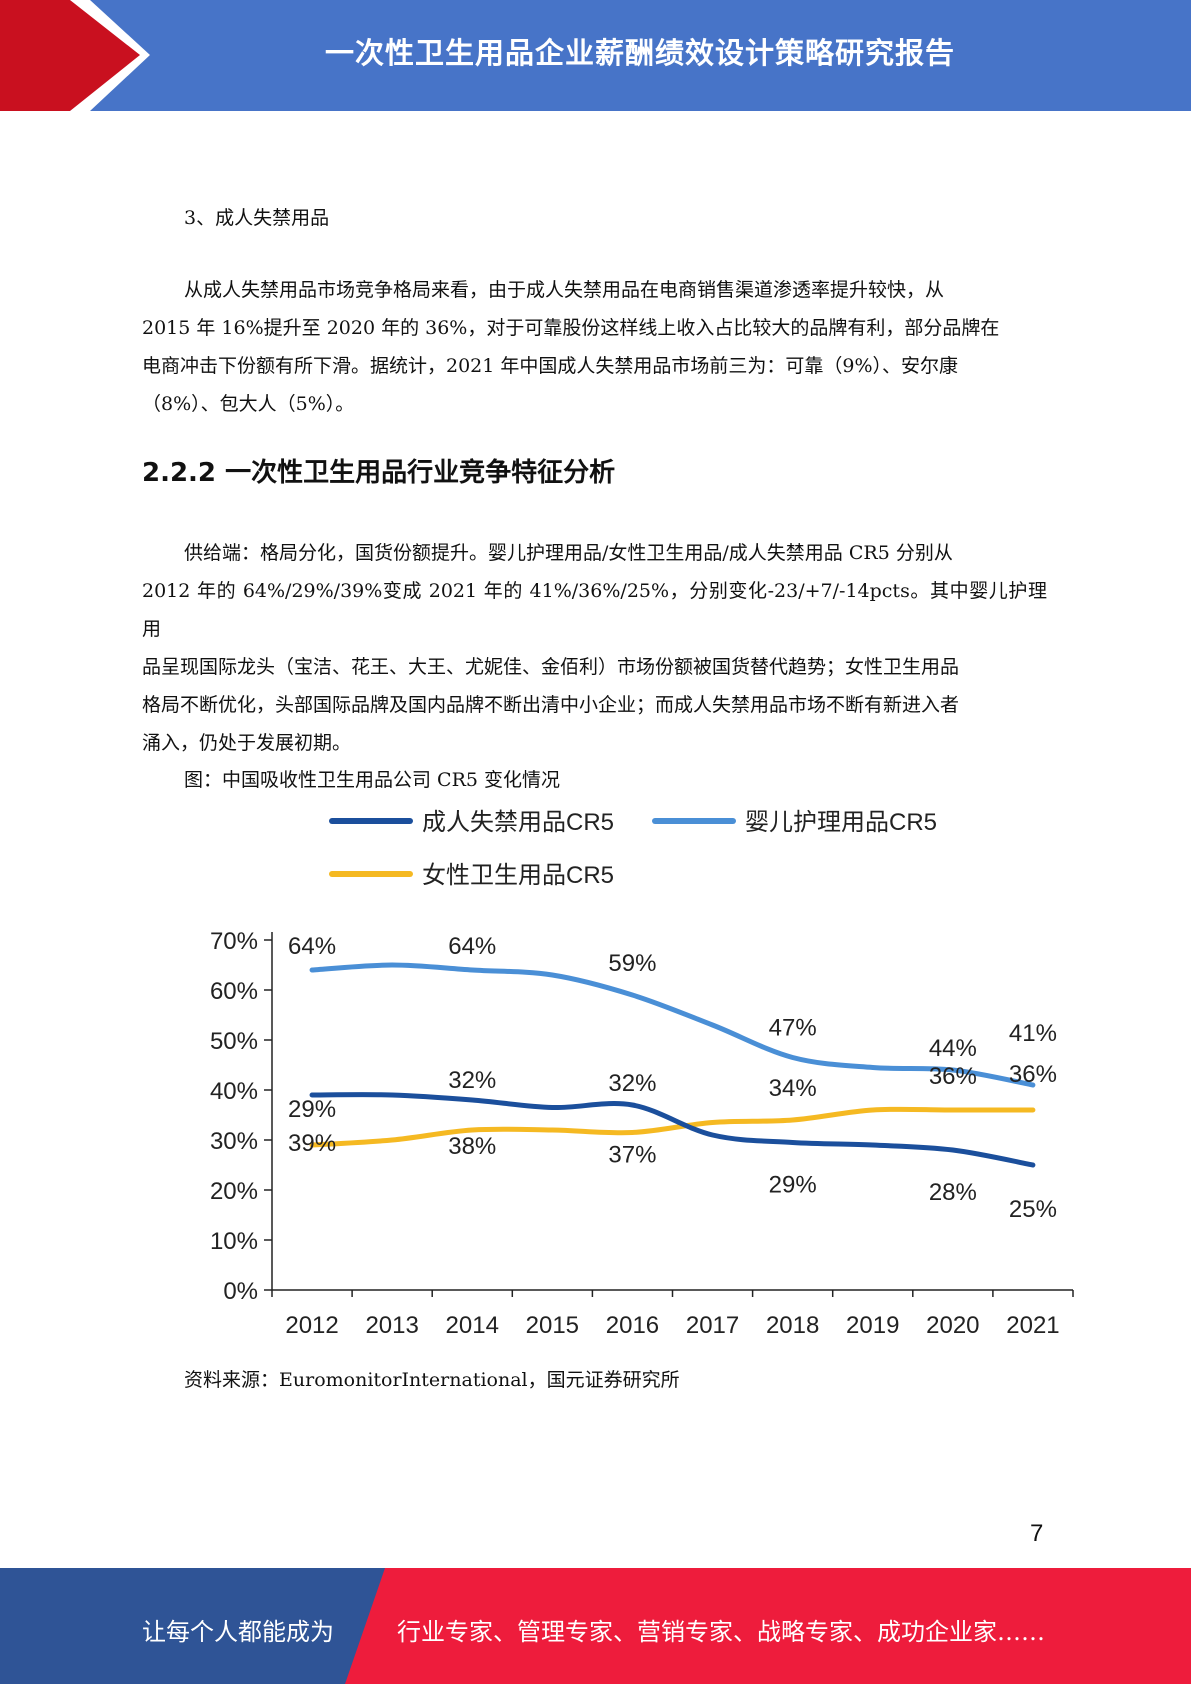 Image resolution: width=1191 pixels, height=1684 pixels. I want to click on y-tick-label: 70%, so click(234, 941).